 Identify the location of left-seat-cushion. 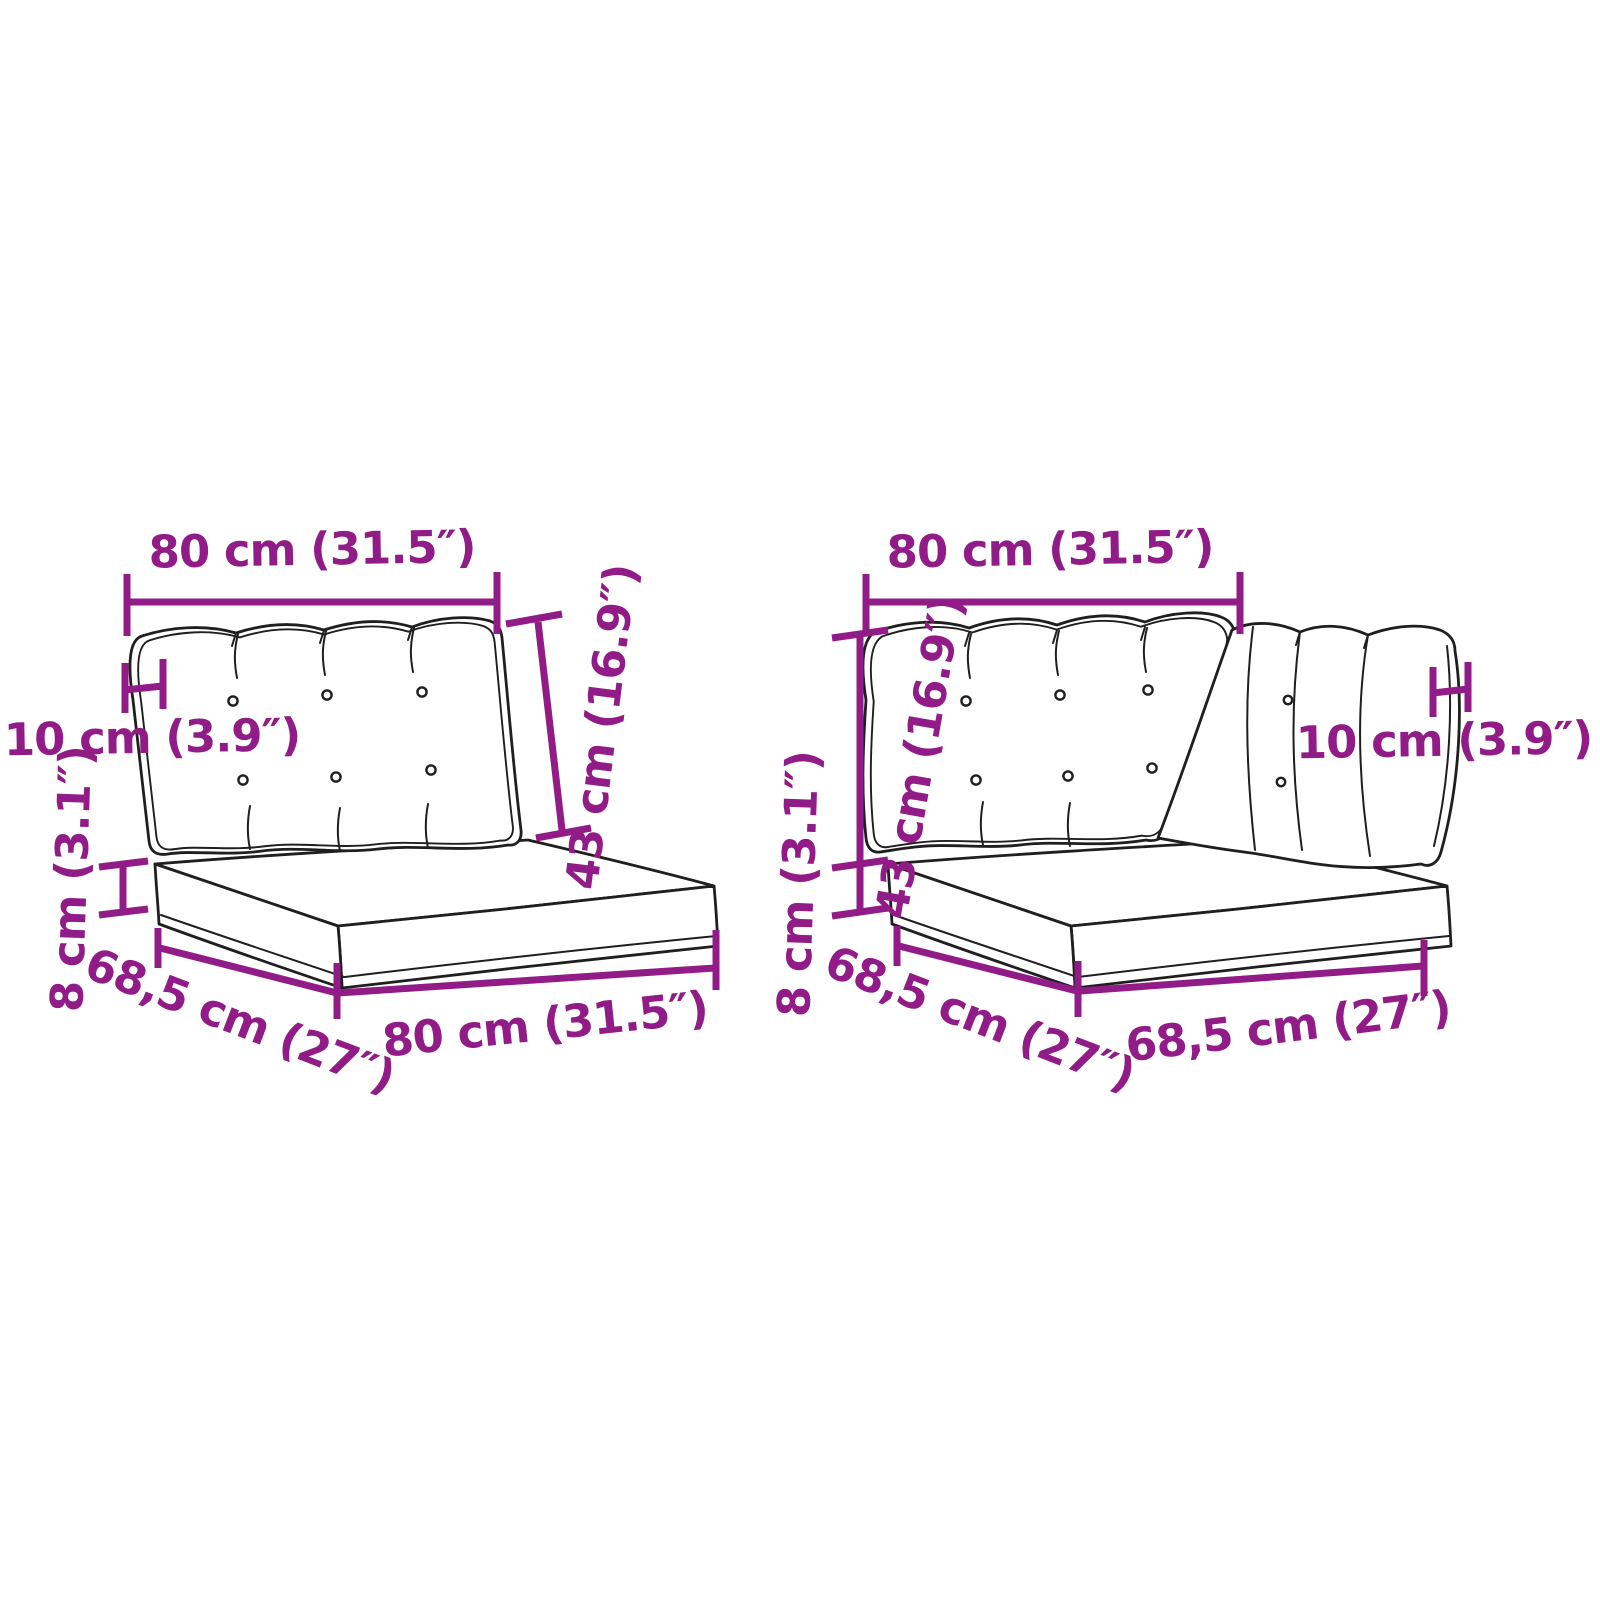
(436, 914).